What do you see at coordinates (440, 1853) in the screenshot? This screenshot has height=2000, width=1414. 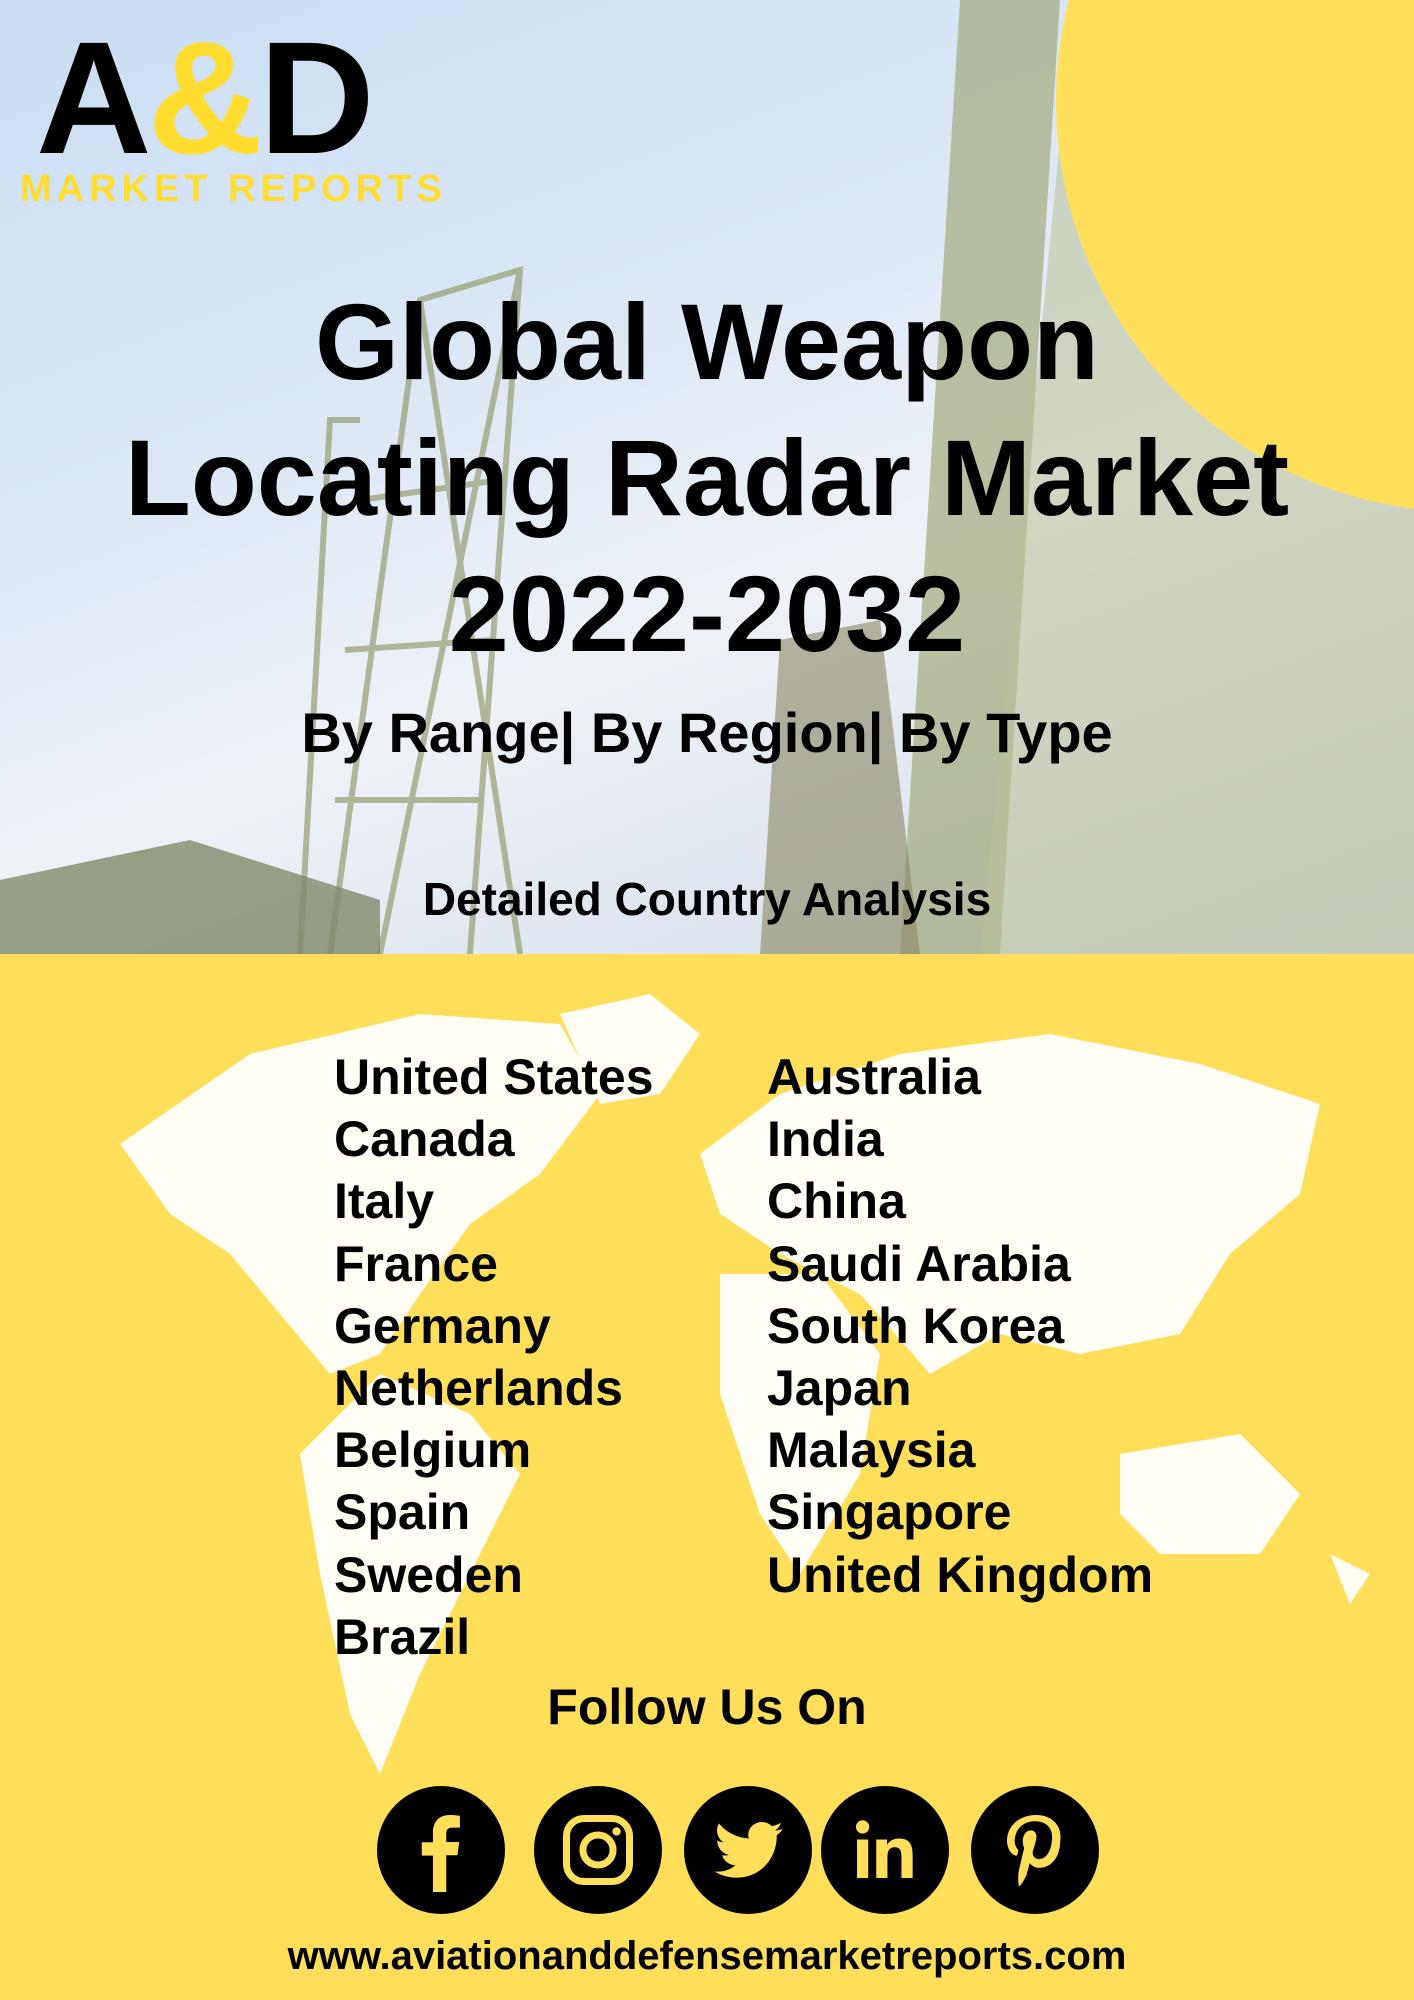 I see `facebook-icon` at bounding box center [440, 1853].